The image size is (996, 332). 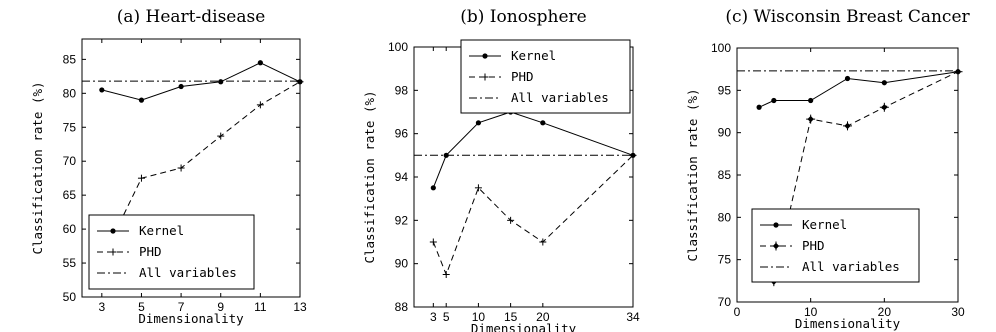 I want to click on x-tick-label: 13, so click(x=300, y=307).